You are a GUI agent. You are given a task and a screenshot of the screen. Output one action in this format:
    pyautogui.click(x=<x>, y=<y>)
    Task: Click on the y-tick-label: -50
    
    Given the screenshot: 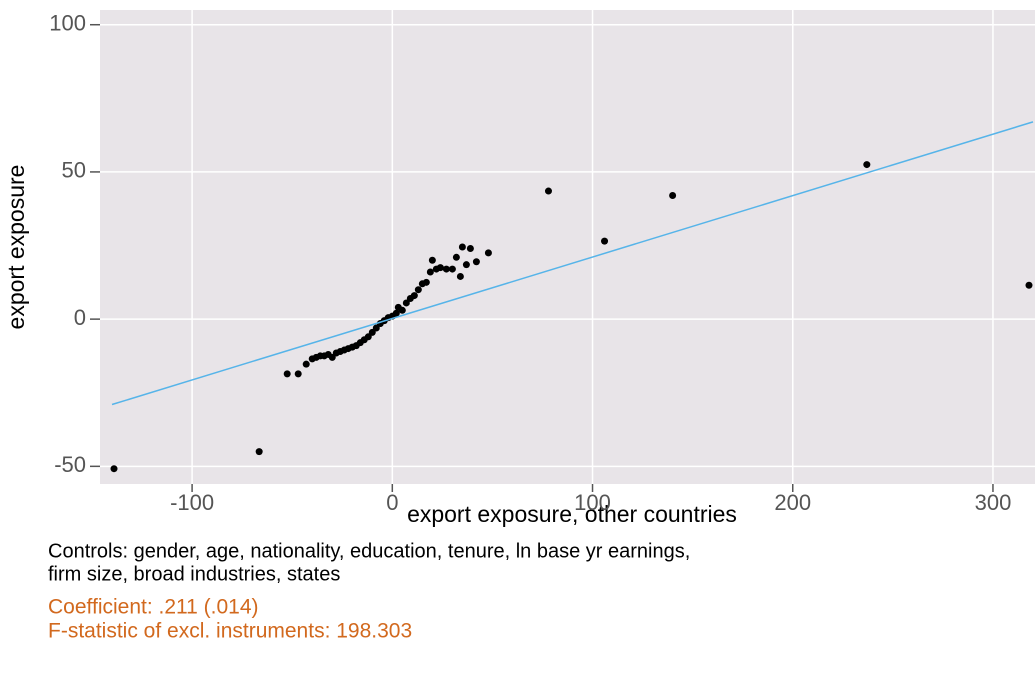 What is the action you would take?
    pyautogui.click(x=70, y=464)
    